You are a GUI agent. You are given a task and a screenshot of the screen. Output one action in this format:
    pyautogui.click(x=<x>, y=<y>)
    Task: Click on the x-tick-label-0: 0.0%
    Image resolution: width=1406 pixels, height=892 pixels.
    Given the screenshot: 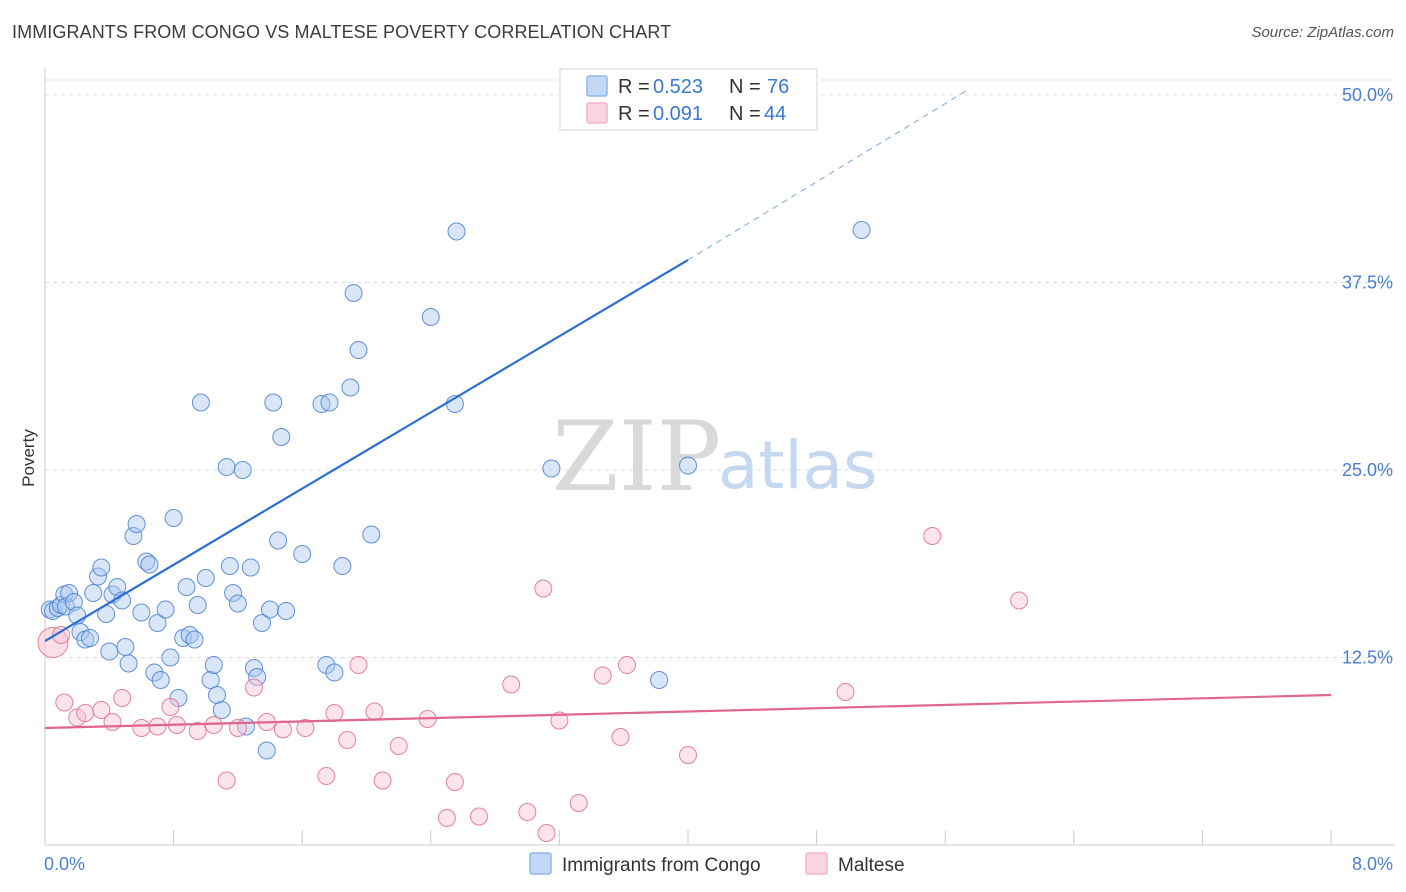 What is the action you would take?
    pyautogui.click(x=64, y=864)
    